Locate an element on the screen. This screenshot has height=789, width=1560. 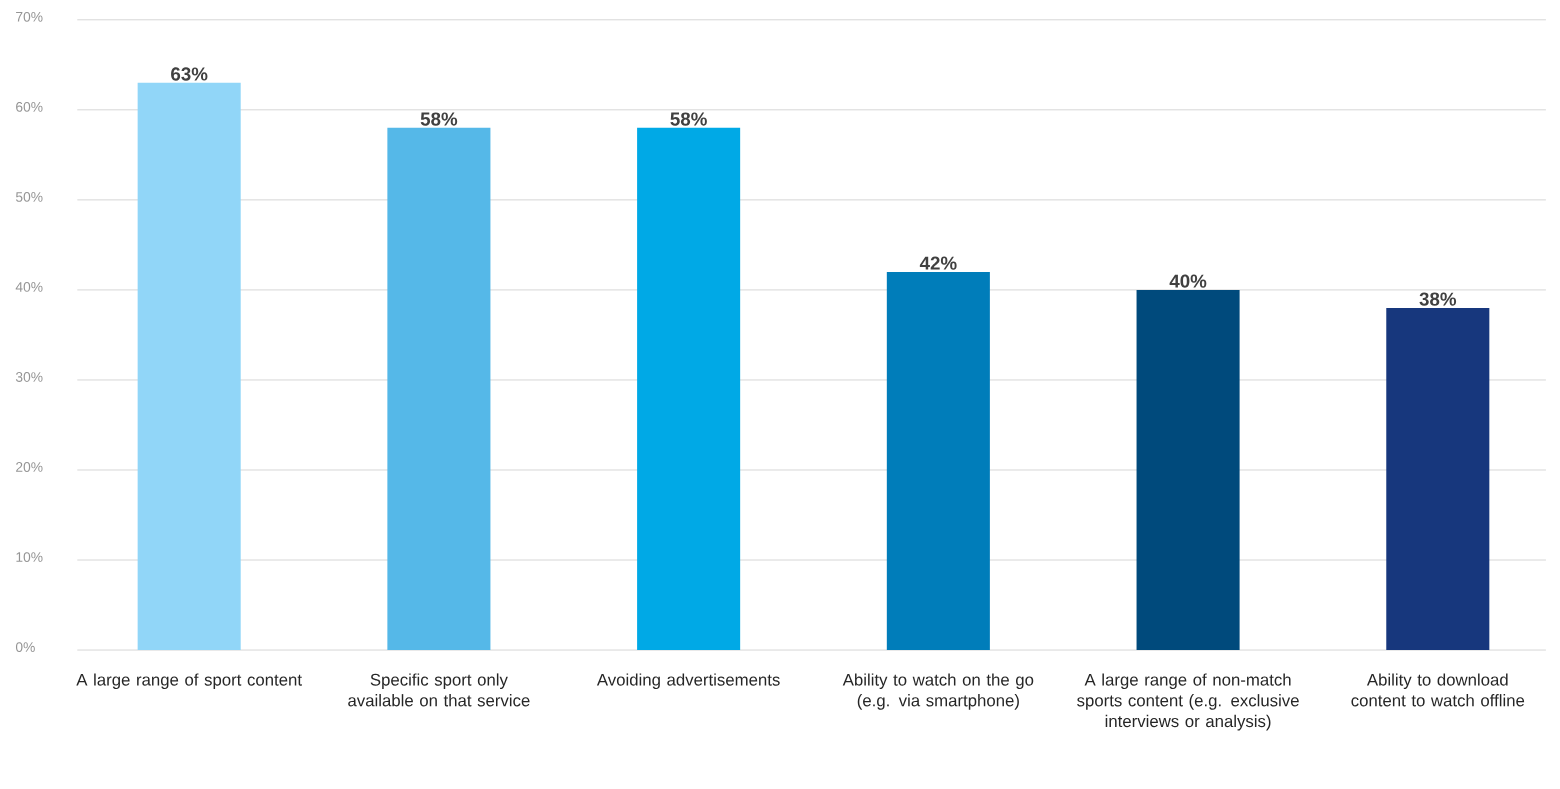
x-tick-label: Specific sport only available on that service is located at coordinates (439, 690).